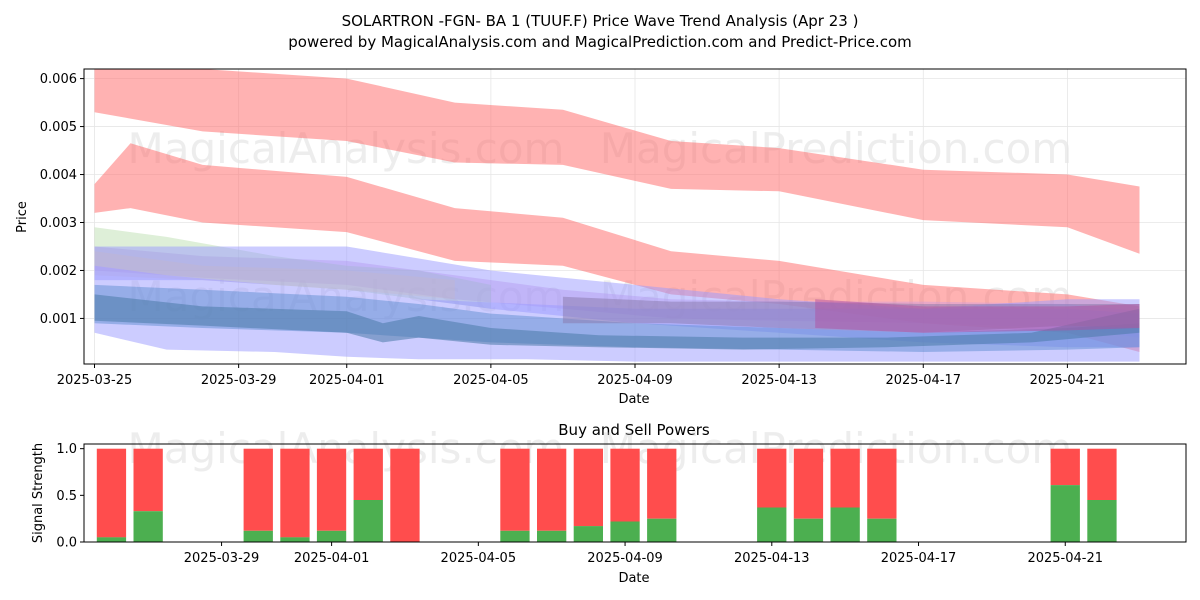 This screenshot has height=600, width=1200. What do you see at coordinates (38, 493) in the screenshot?
I see `buy-sell-y-axis-label: Signal Strength` at bounding box center [38, 493].